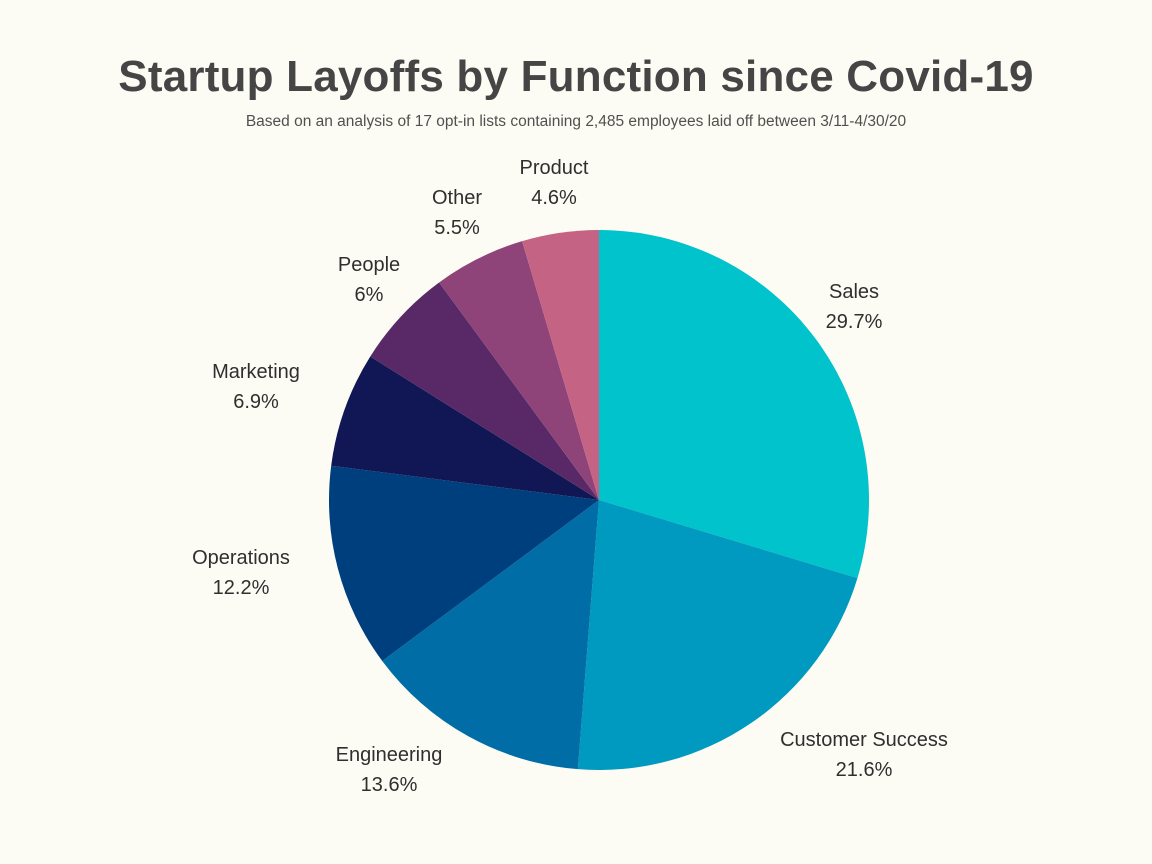  What do you see at coordinates (241, 558) in the screenshot?
I see `slice-label: Operations` at bounding box center [241, 558].